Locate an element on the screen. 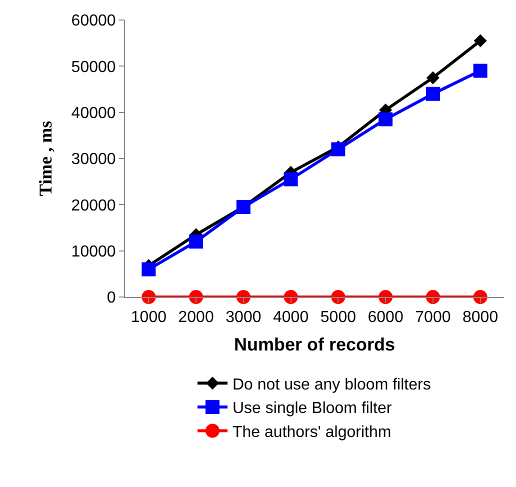  y-axis-title: Time , ms is located at coordinates (46, 158).